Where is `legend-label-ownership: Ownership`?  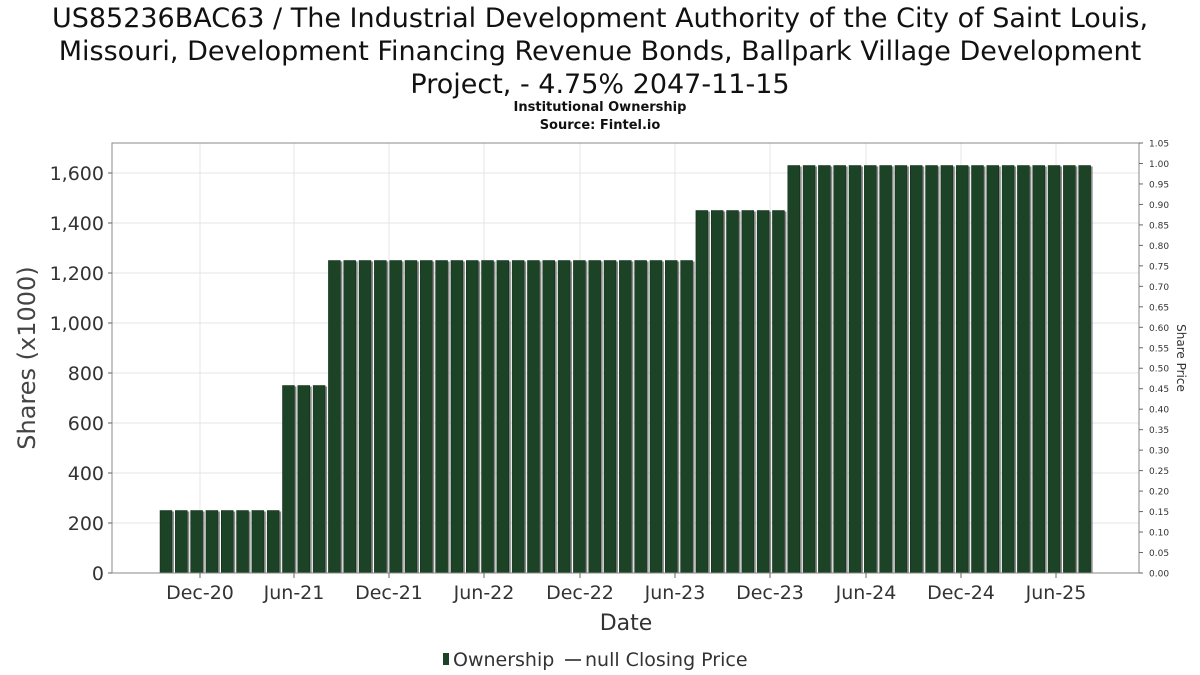
legend-label-ownership: Ownership is located at coordinates (503, 660).